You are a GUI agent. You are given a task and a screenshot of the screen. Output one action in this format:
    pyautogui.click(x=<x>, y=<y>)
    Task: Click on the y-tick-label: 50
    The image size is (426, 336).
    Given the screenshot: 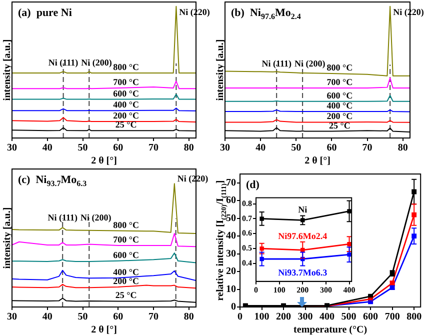 What is the action you would take?
    pyautogui.click(x=231, y=218)
    